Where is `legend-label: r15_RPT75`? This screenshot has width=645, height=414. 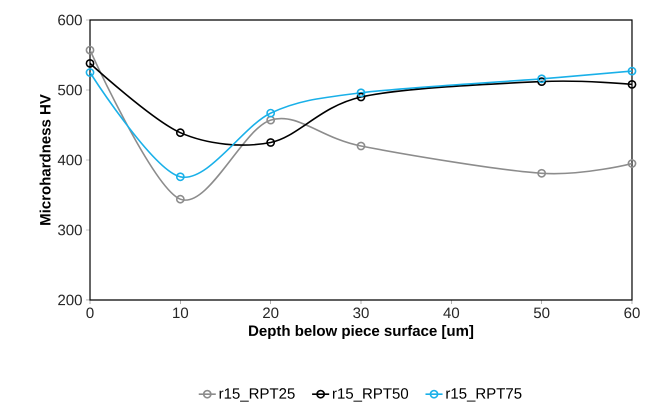
legend-label: r15_RPT75 is located at coordinates (484, 395).